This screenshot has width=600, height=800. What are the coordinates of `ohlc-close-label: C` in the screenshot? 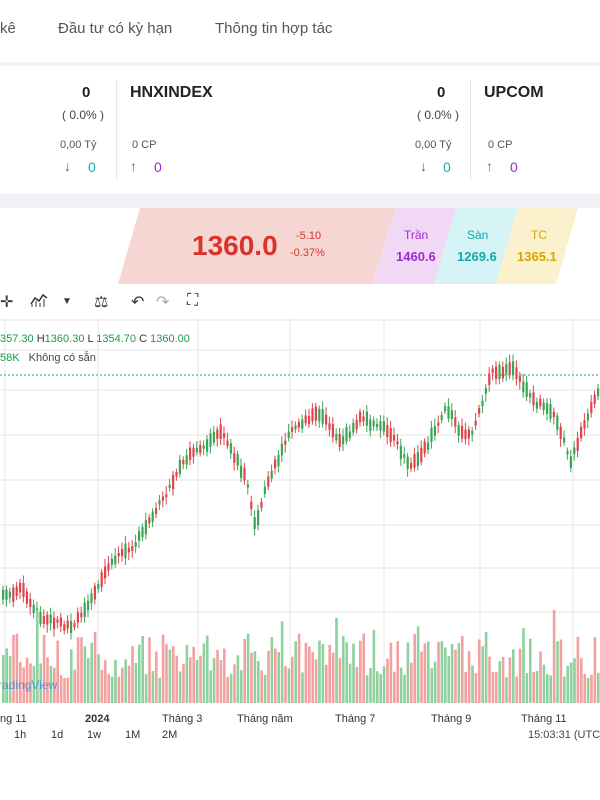 It's located at (143, 339).